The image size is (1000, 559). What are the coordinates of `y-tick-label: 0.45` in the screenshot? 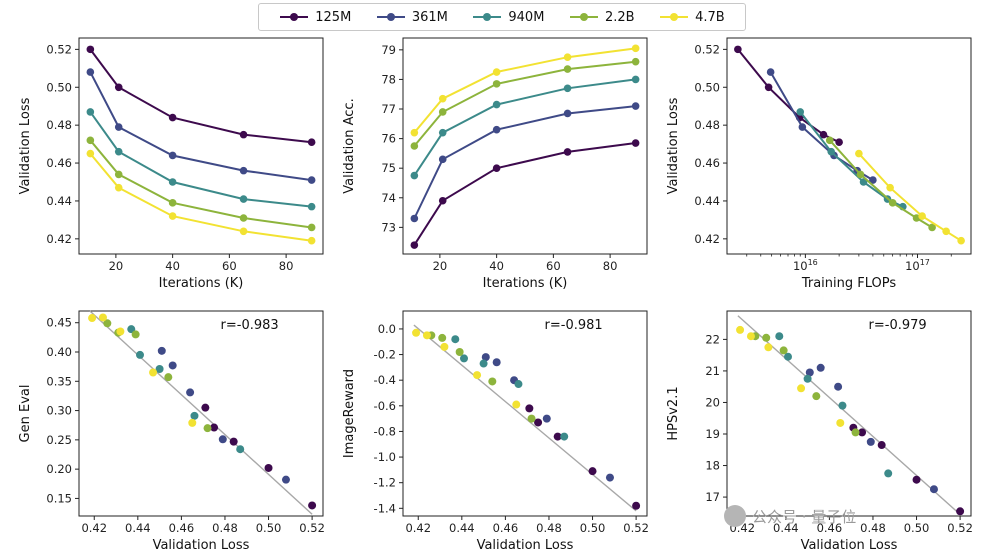 It's located at (59, 323).